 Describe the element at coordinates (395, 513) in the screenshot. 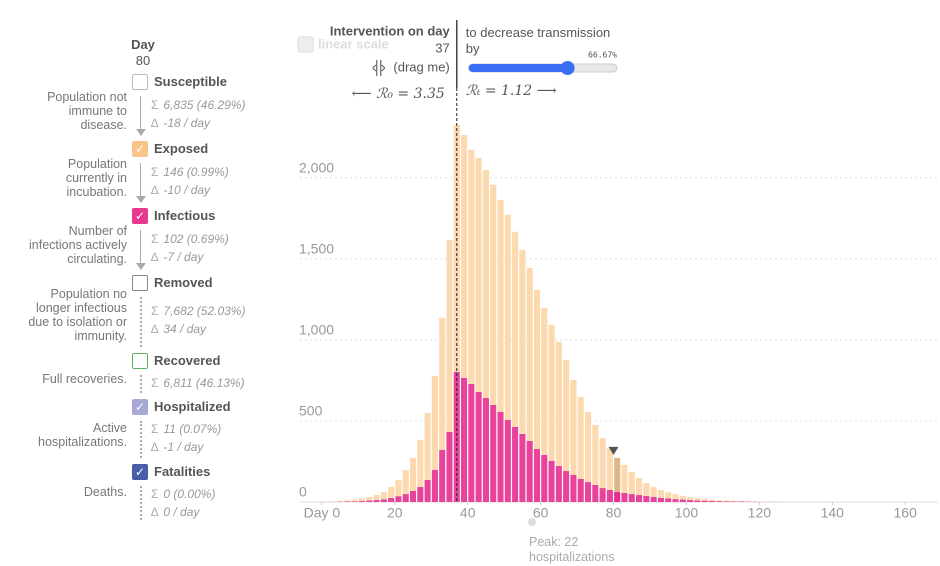

I see `x-tick-label: 20` at that location.